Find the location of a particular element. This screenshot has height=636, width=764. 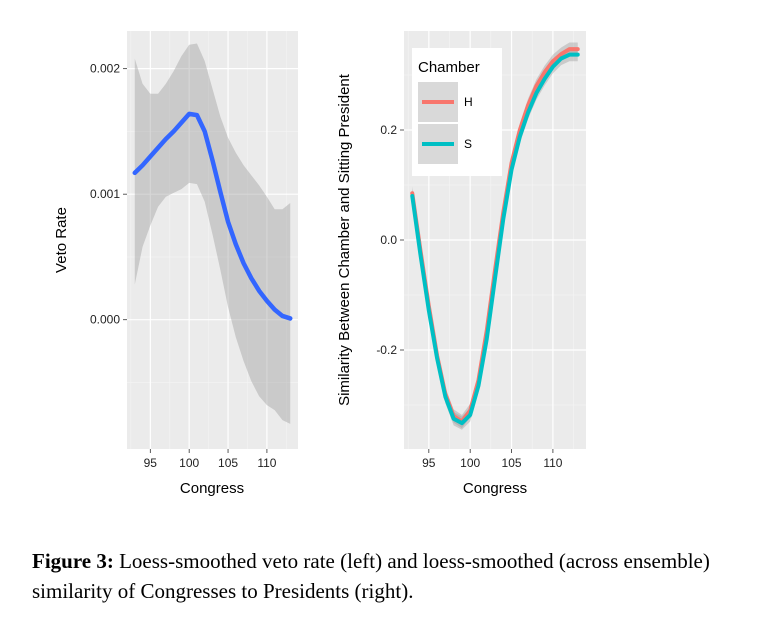

similarity-x-tick-label: 110 is located at coordinates (552, 463).